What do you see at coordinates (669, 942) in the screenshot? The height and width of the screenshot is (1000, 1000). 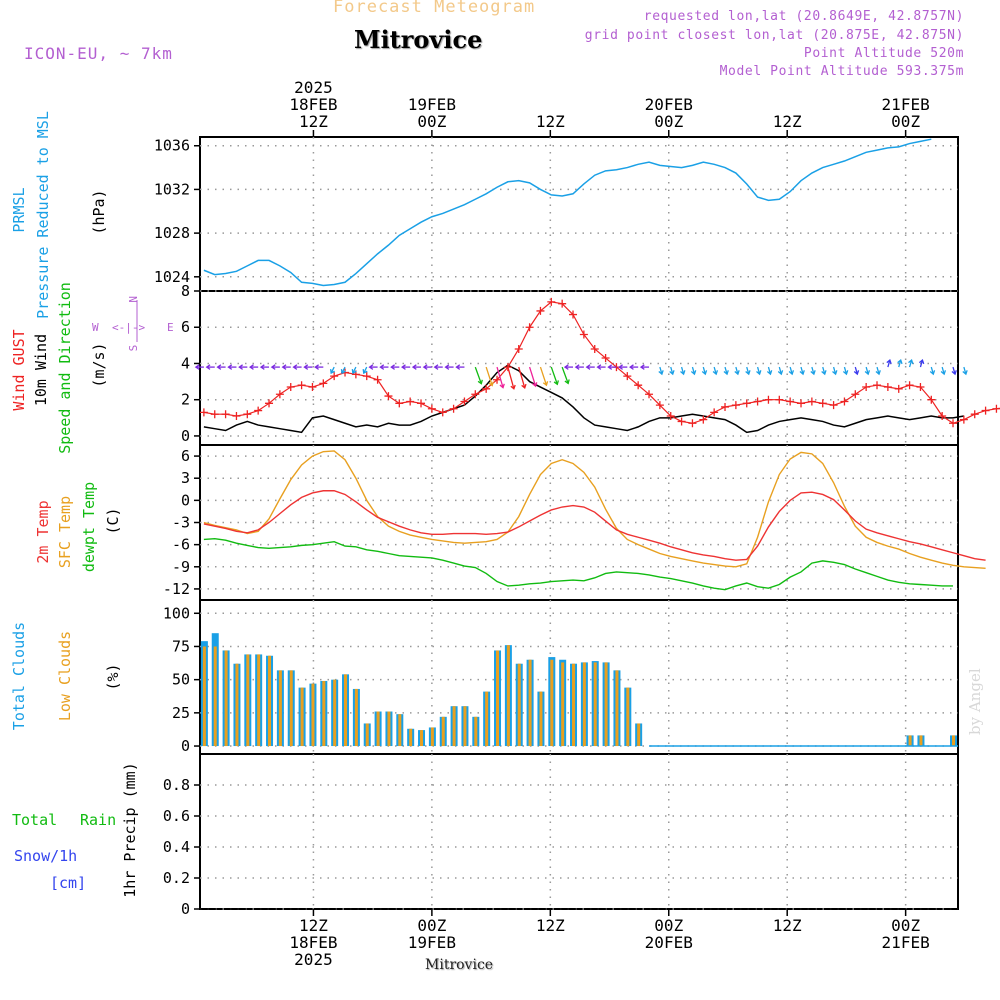 I see `x-tick-label-bottom: 20FEB` at bounding box center [669, 942].